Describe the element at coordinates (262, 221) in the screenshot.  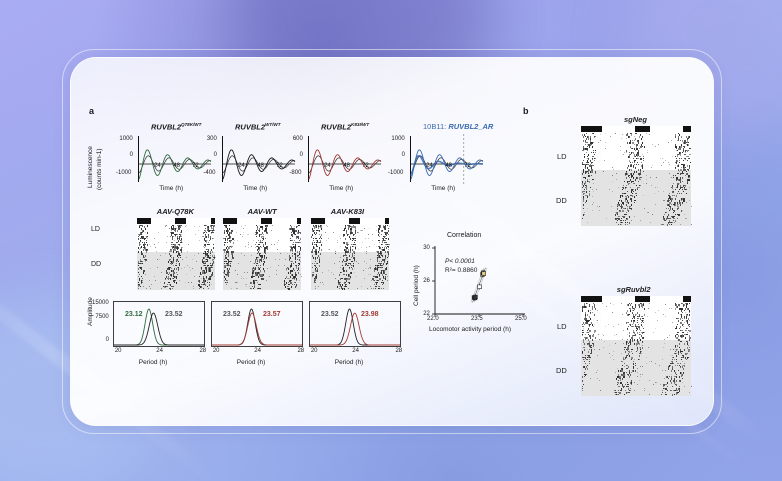
I see `actogram-a-1-light-dark-bar` at that location.